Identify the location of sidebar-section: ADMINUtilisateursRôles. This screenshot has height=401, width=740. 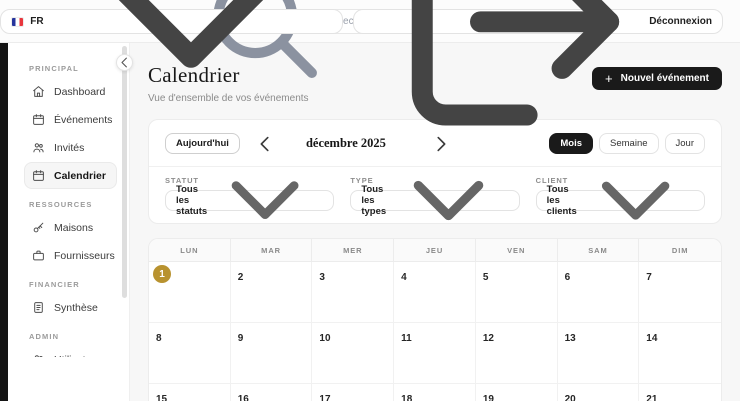
(70, 344).